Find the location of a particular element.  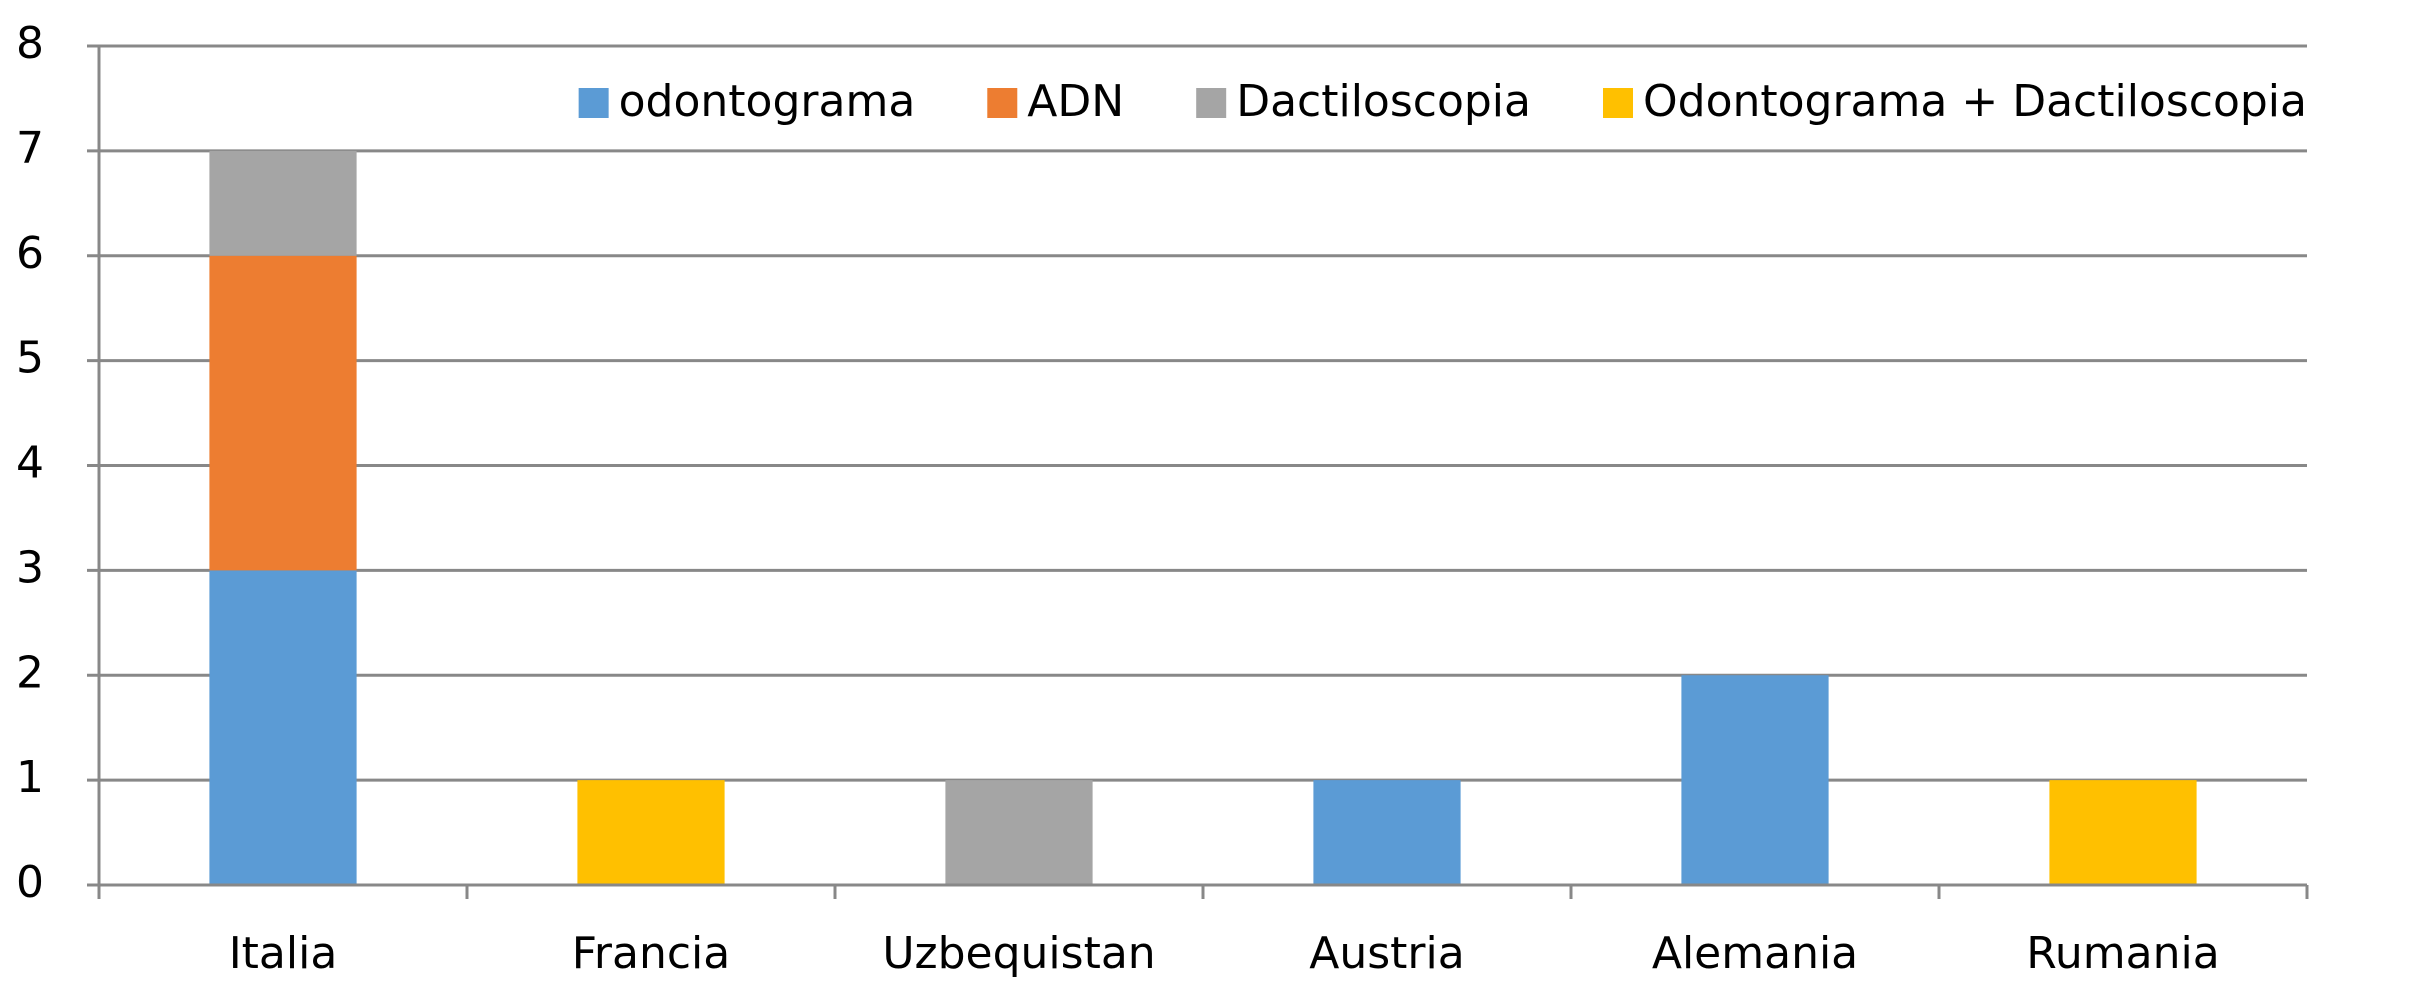

legend-label: Dactiloscopia is located at coordinates (1383, 101).